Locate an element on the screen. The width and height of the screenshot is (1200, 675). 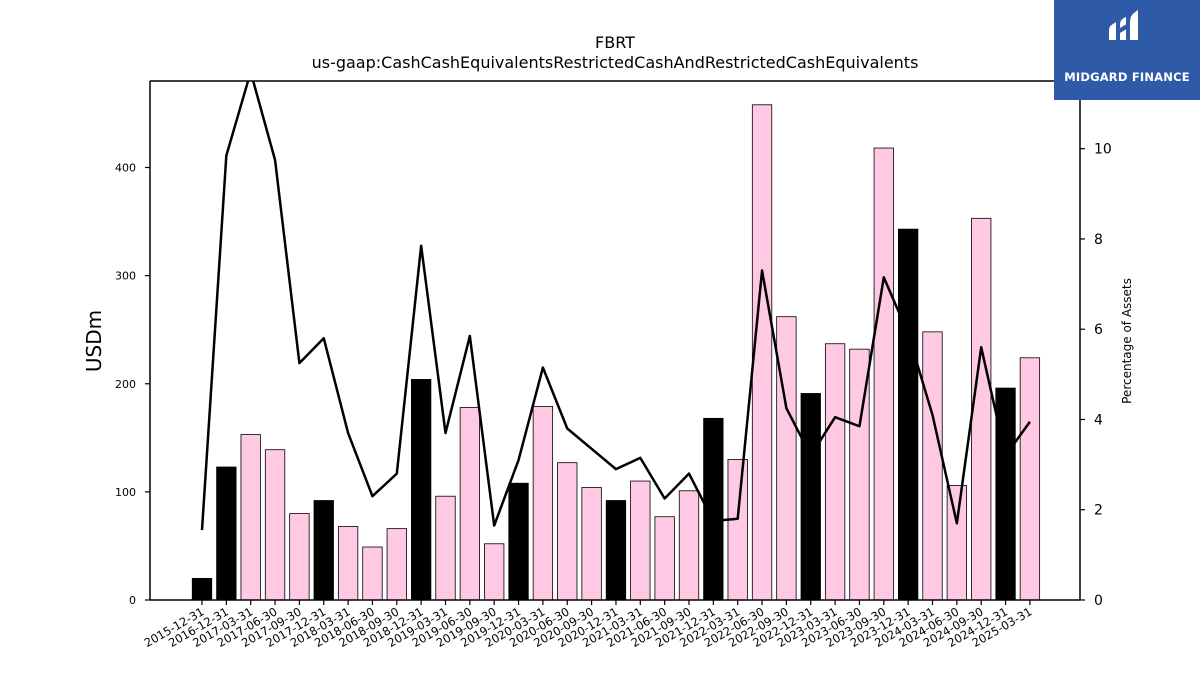
y-tick-label: 100 is located at coordinates (125, 492).